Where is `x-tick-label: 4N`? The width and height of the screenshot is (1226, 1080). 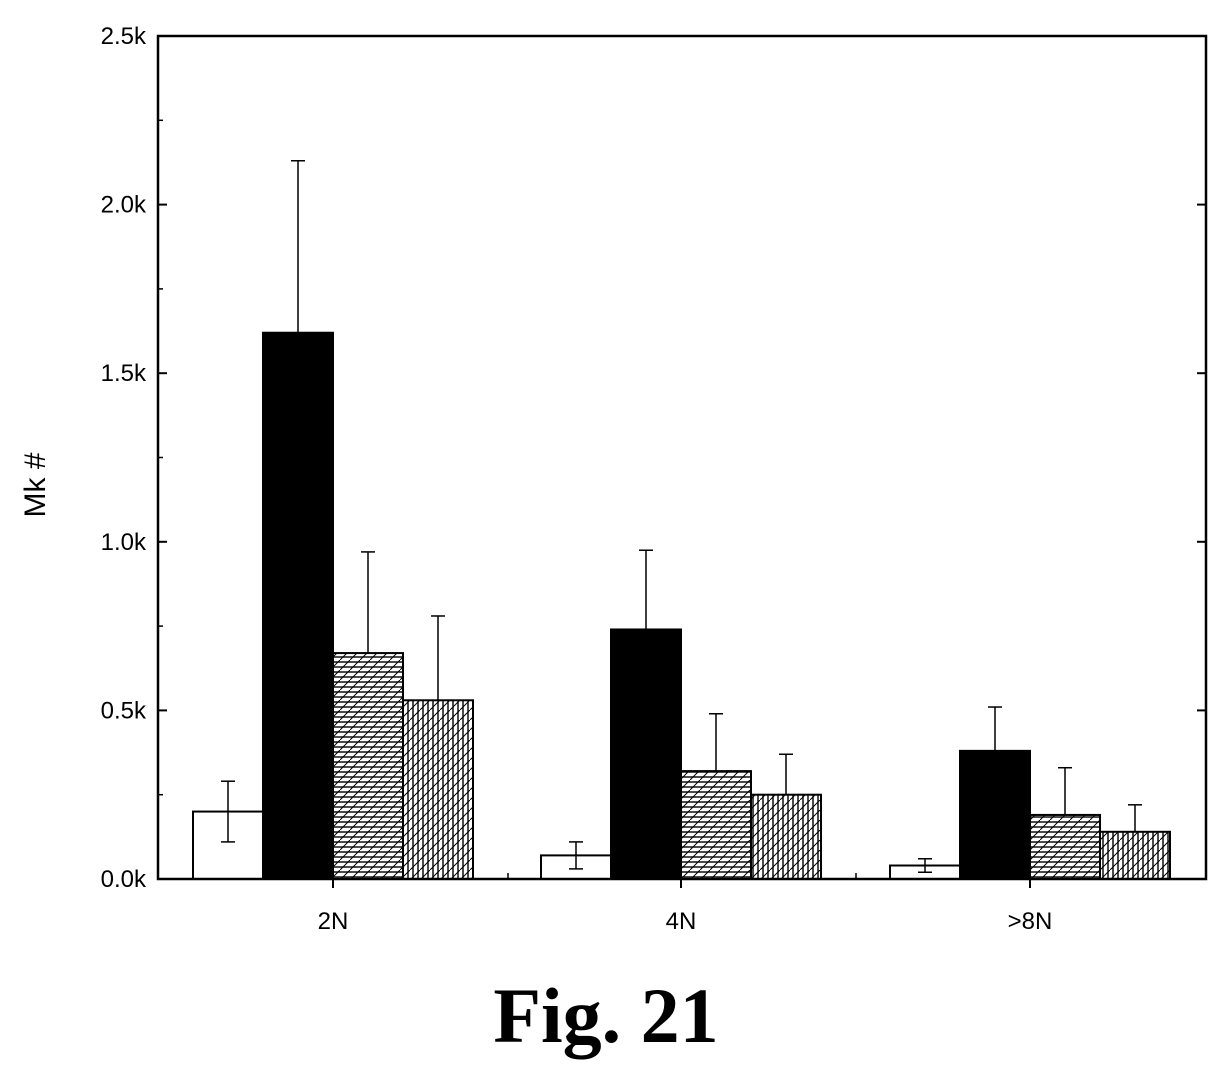
x-tick-label: 4N is located at coordinates (681, 921).